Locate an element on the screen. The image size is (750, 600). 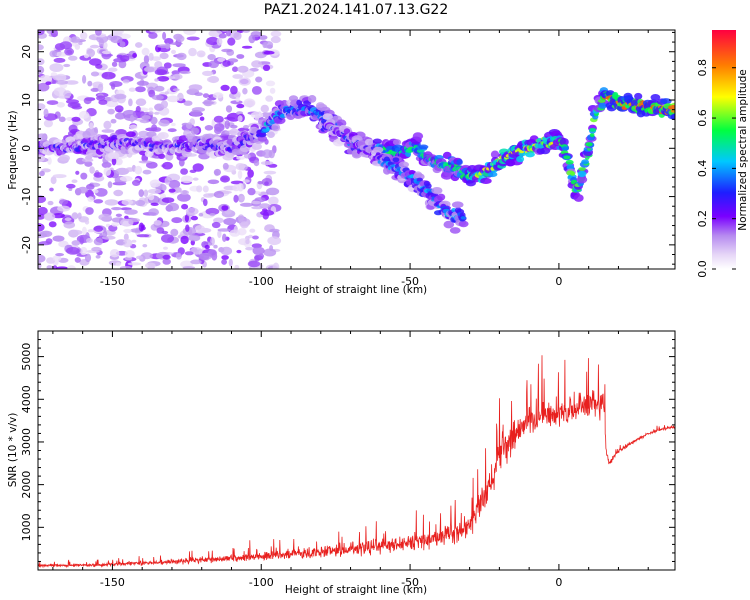
colorbar-ticks: 0.0 0.2 0.4 0.6 0.8 is located at coordinates (716, 168).